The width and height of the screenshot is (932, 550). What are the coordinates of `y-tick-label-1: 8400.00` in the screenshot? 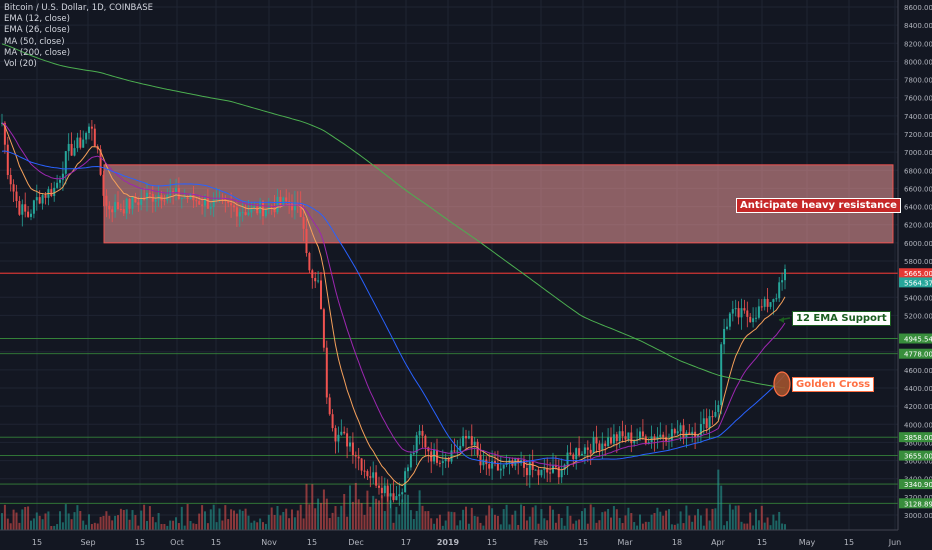 It's located at (918, 26).